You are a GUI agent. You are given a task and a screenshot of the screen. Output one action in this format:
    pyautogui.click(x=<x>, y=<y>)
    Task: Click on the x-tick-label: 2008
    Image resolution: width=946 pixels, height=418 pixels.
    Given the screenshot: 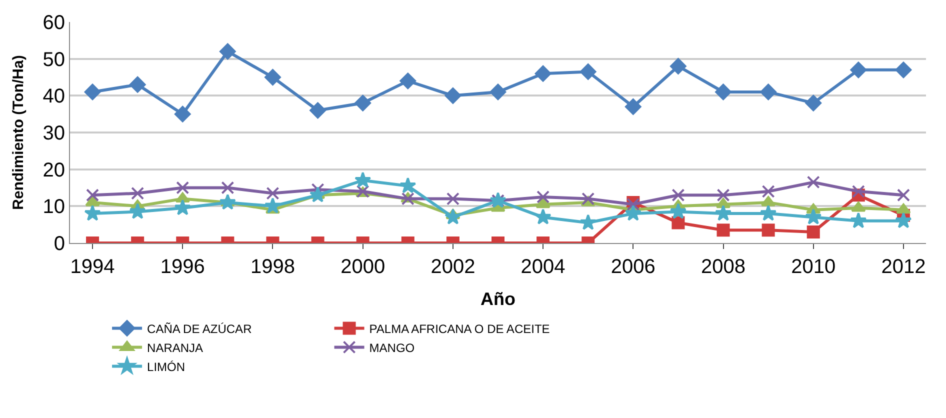 What is the action you would take?
    pyautogui.click(x=723, y=267)
    